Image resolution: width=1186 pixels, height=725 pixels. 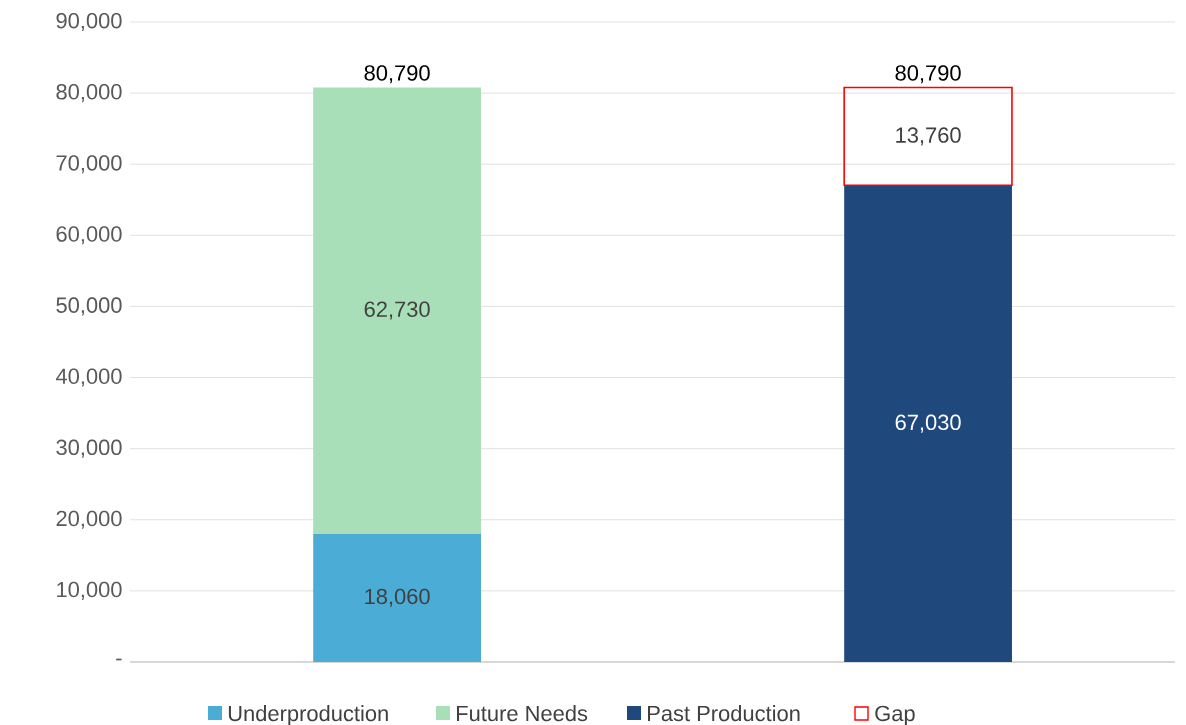 What do you see at coordinates (724, 713) in the screenshot?
I see `legend-label: Past Production` at bounding box center [724, 713].